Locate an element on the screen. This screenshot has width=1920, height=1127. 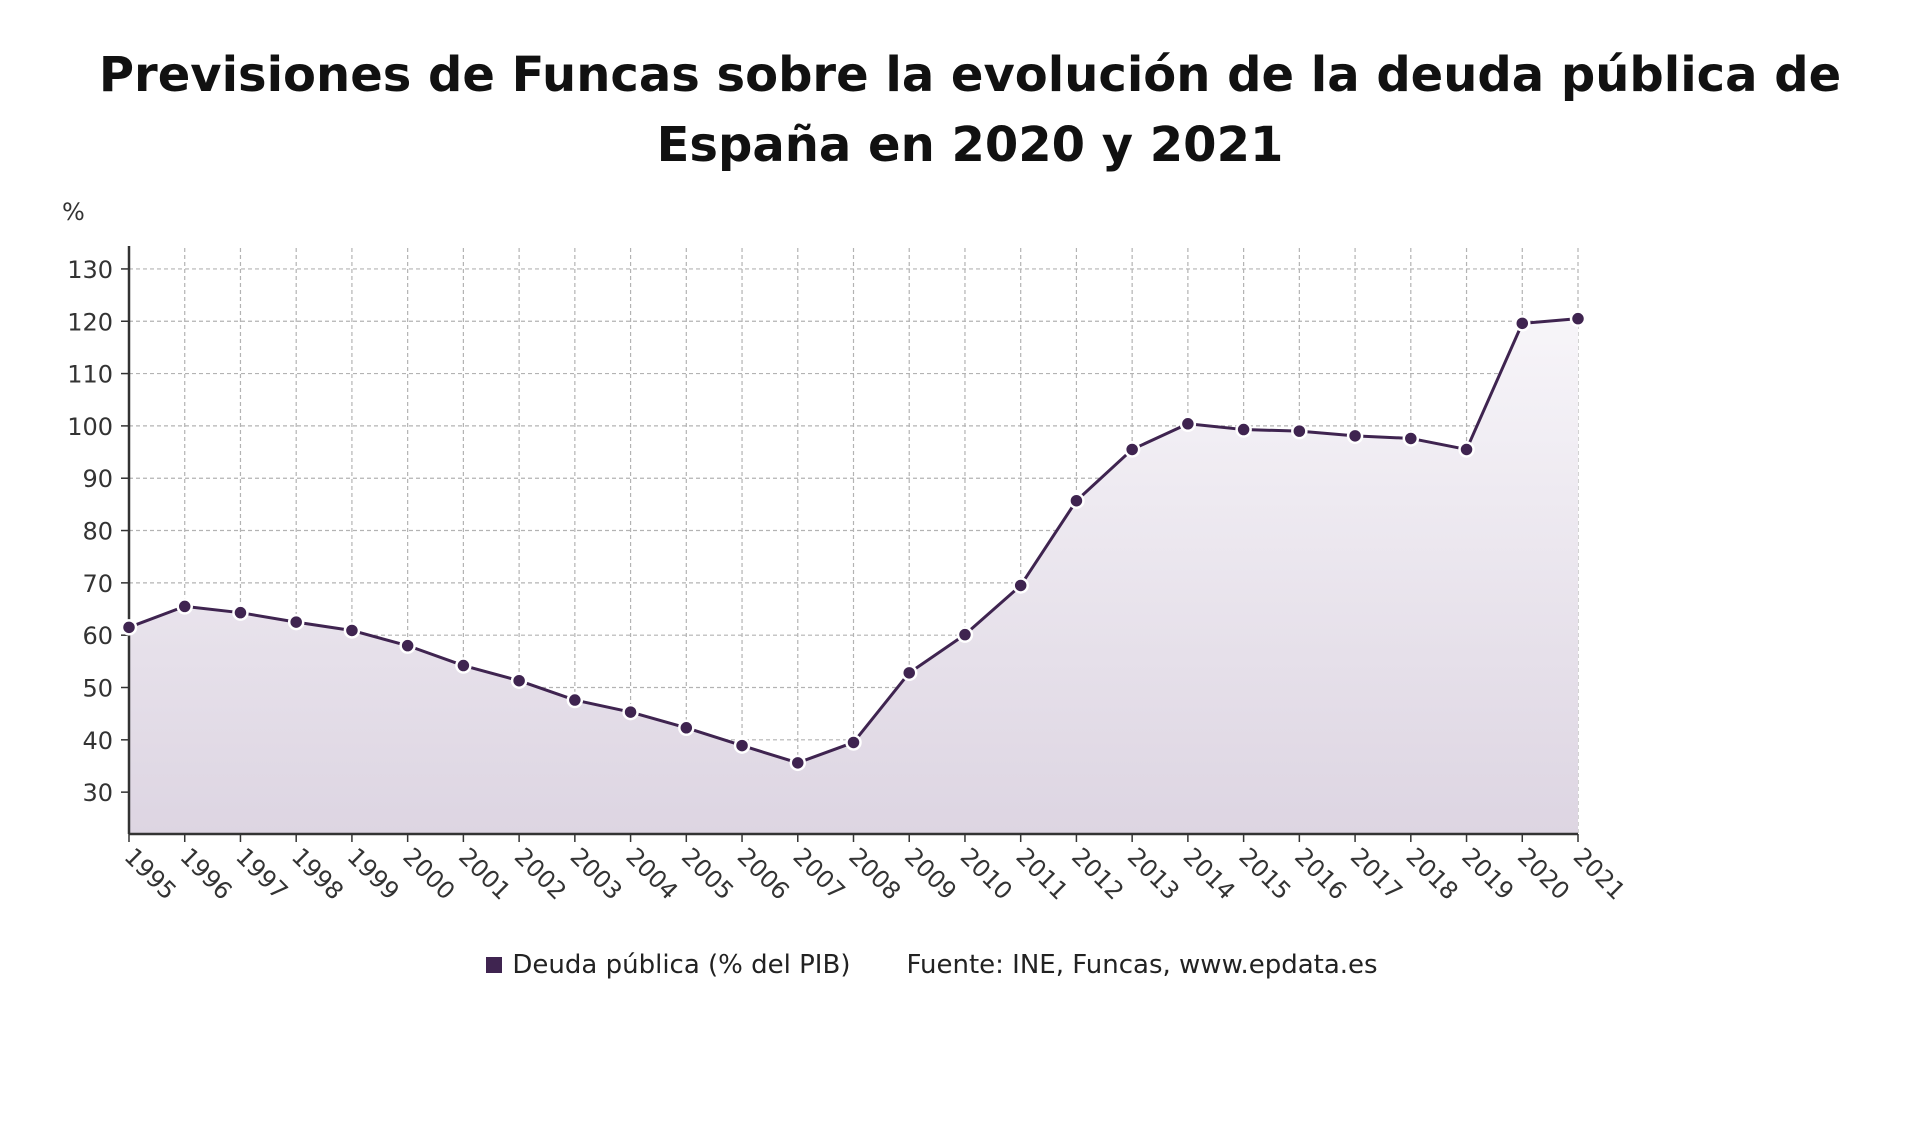
x-tick-label: 1998 is located at coordinates (317, 873).